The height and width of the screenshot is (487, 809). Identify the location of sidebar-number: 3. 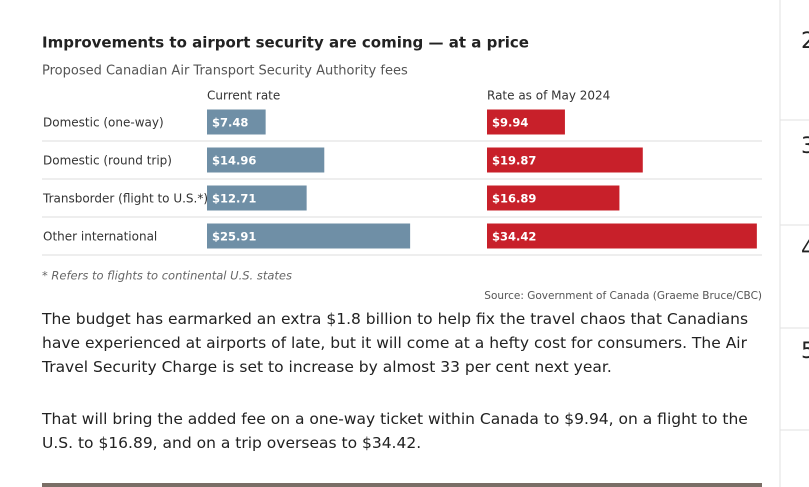
(805, 146).